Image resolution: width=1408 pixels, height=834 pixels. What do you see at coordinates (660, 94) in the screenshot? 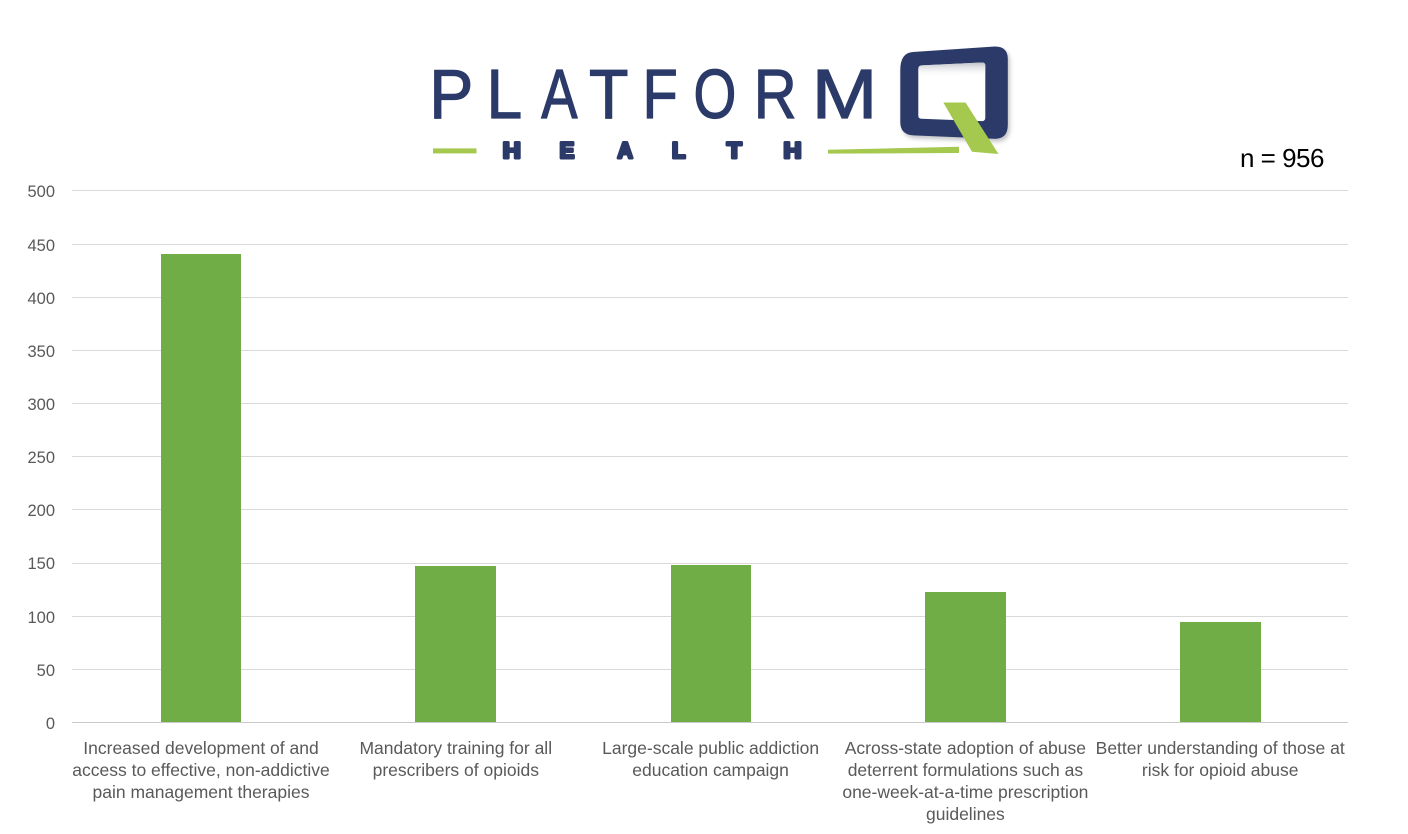
I see `svg-text: F` at bounding box center [660, 94].